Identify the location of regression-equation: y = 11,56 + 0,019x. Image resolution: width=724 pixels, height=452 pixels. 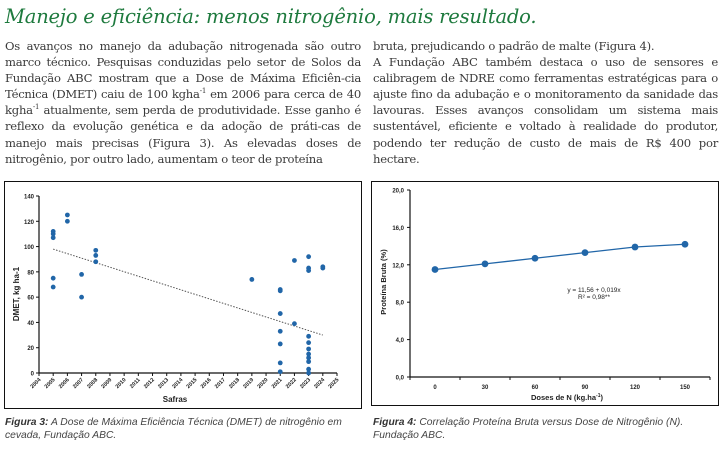
(594, 290).